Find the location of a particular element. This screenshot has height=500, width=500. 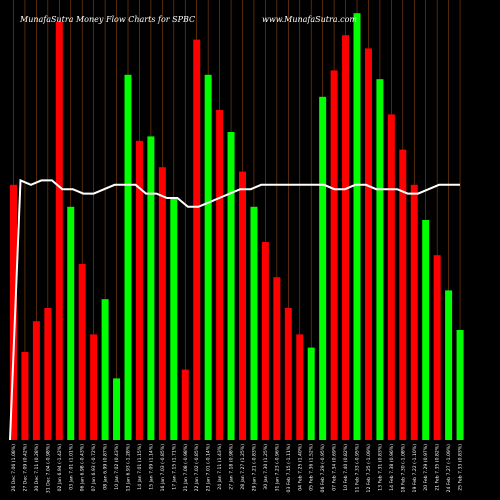

x-tick-label: 10 Jan 7.02 (0.43%) is located at coordinates (117, 467).